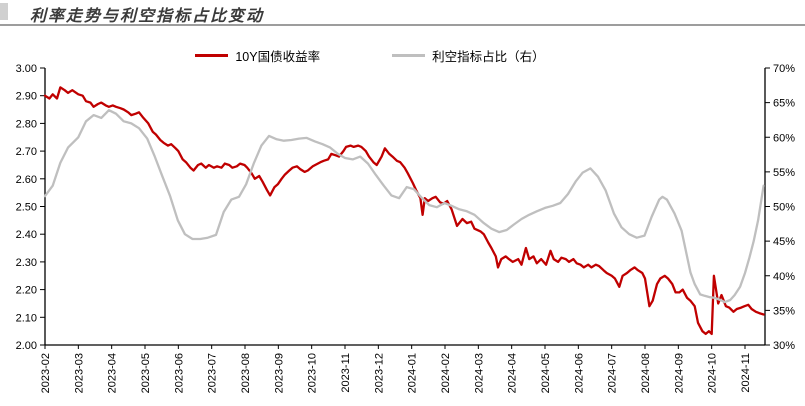  Describe the element at coordinates (513, 373) in the screenshot. I see `x-axis-tick-label: 2024-04` at that location.